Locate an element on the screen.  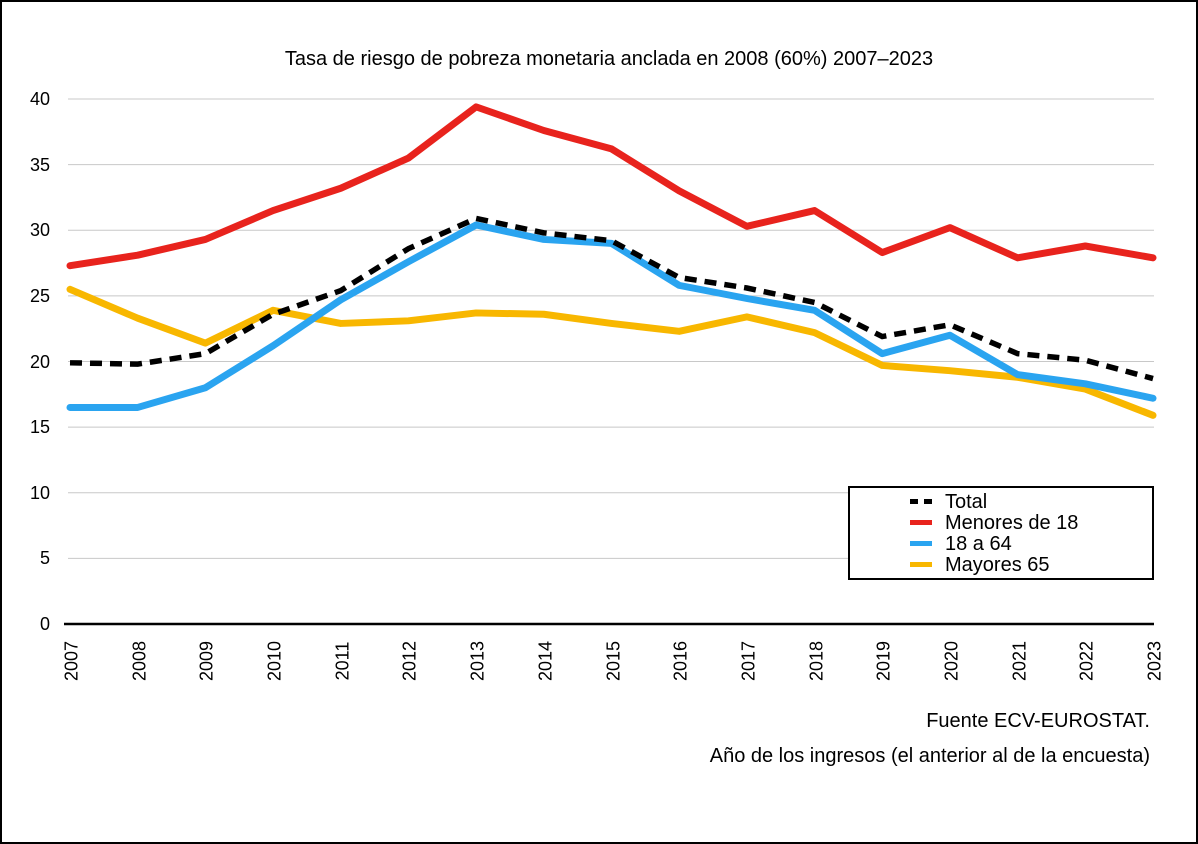
y-tick-label-20: 20 is located at coordinates (39, 361).